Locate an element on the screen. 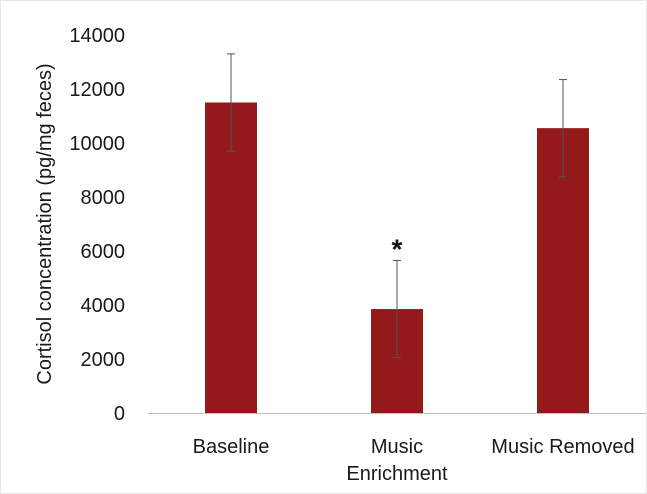 The image size is (647, 494). x-category-label-line: Music is located at coordinates (397, 447).